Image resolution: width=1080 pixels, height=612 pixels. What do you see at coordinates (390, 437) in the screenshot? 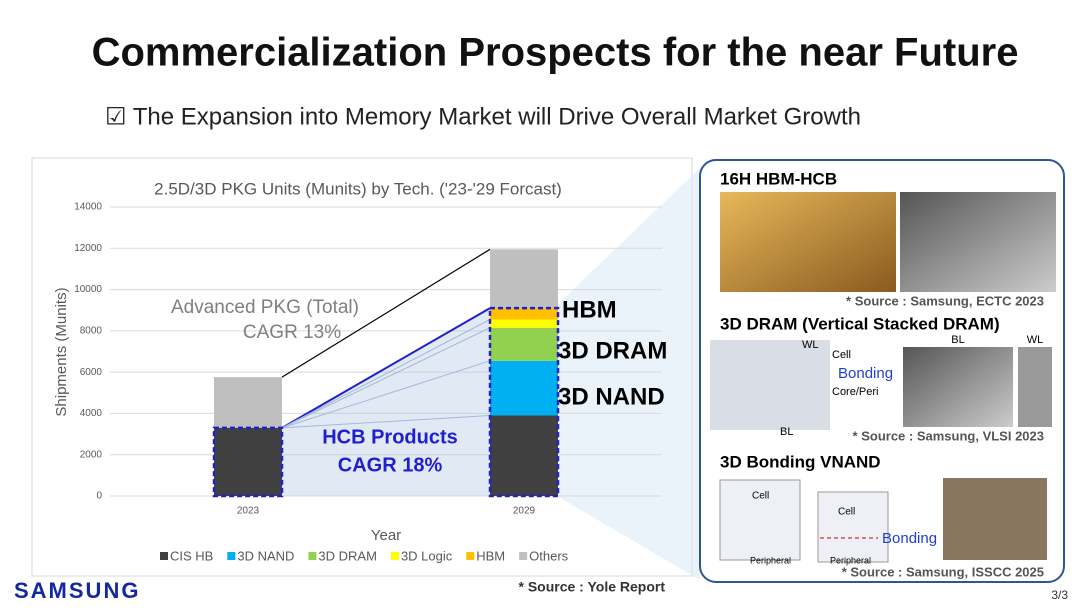
I see `annotation: HCB Products` at bounding box center [390, 437].